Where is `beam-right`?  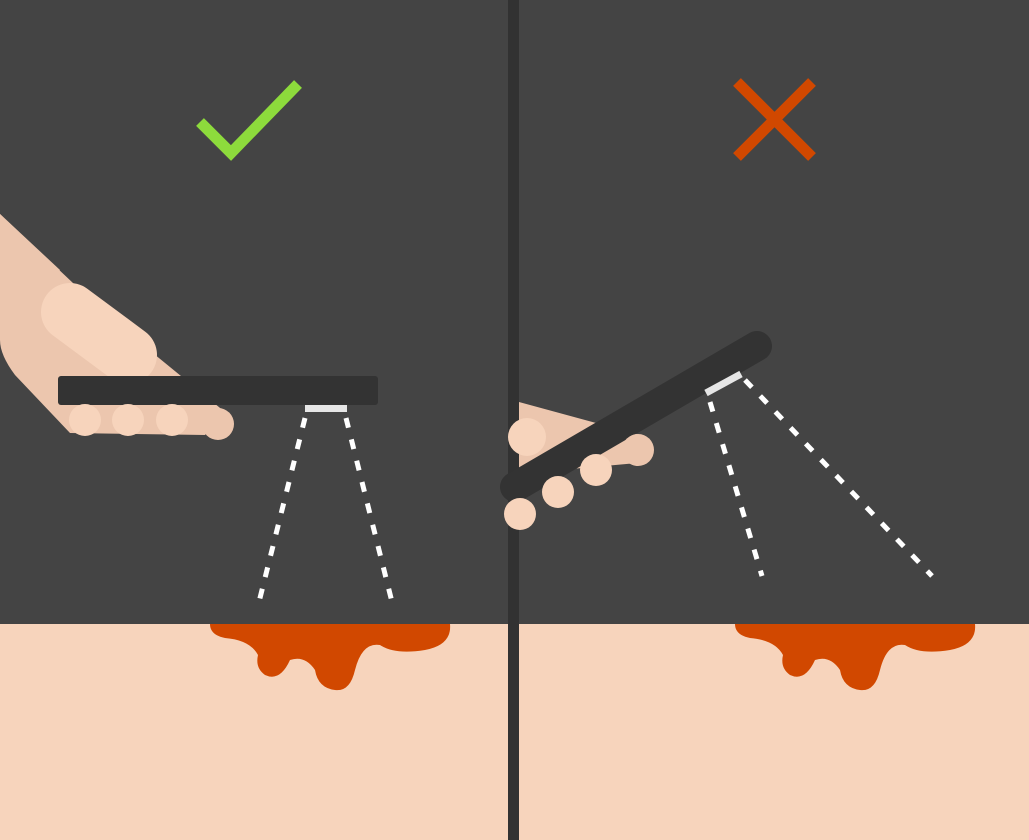
beam-right is located at coordinates (838, 478).